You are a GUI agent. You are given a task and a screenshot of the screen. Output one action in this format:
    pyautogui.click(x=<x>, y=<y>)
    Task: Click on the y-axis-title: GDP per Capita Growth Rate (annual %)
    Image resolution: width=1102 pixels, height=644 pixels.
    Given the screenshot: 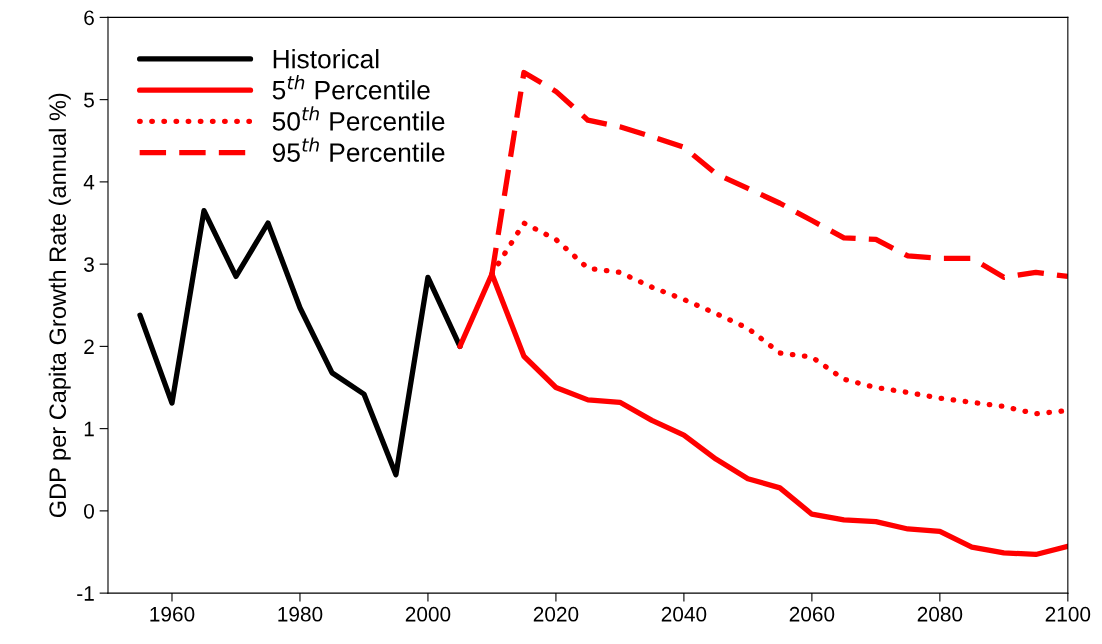 What is the action you would take?
    pyautogui.click(x=59, y=305)
    